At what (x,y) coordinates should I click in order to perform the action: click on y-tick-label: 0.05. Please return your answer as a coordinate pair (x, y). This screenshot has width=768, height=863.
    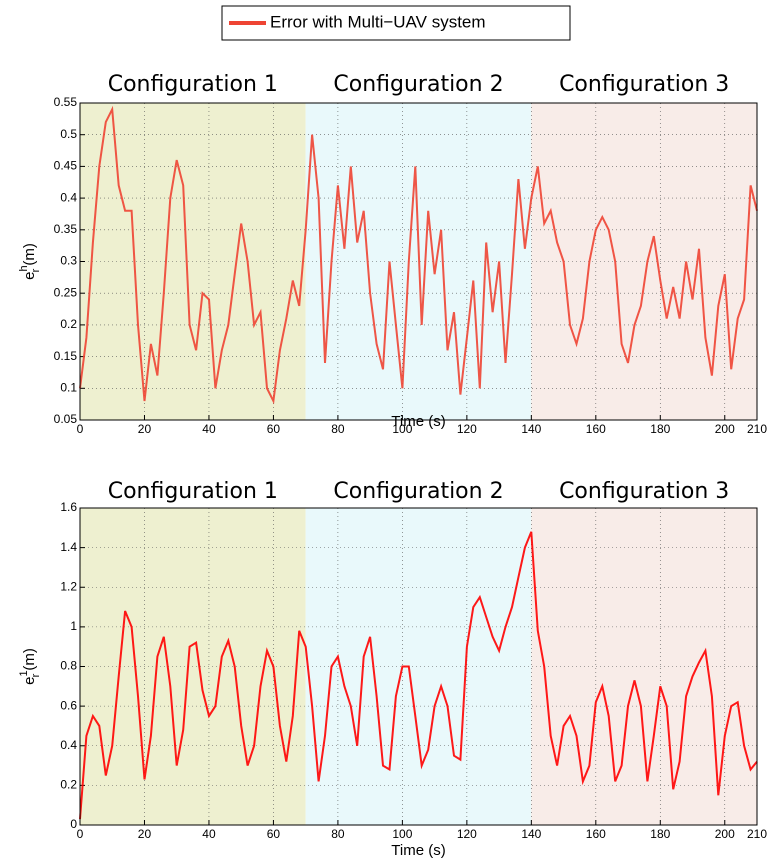
    Looking at the image, I should click on (66, 419).